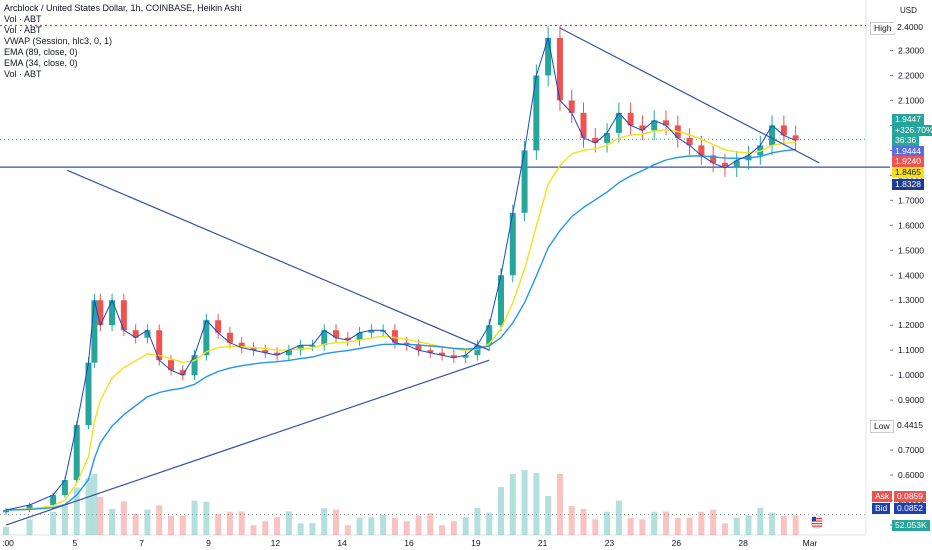  What do you see at coordinates (476, 543) in the screenshot?
I see `x-tick-label: 19` at bounding box center [476, 543].